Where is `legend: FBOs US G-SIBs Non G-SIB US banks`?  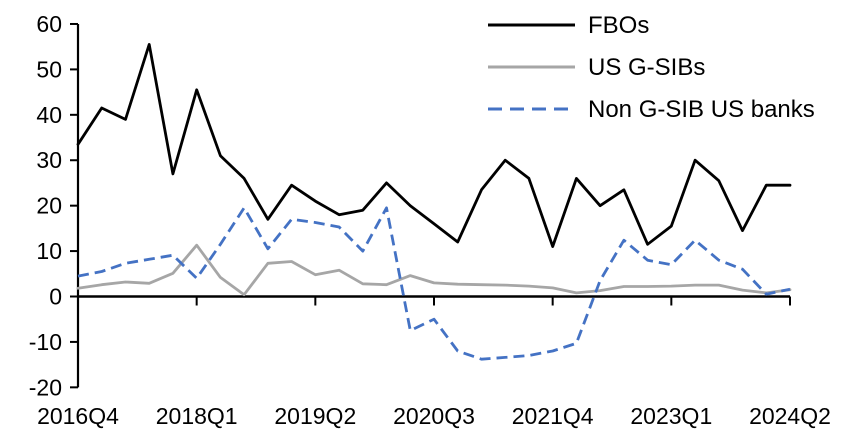
legend: FBOs US G-SIBs Non G-SIB US banks is located at coordinates (651, 67).